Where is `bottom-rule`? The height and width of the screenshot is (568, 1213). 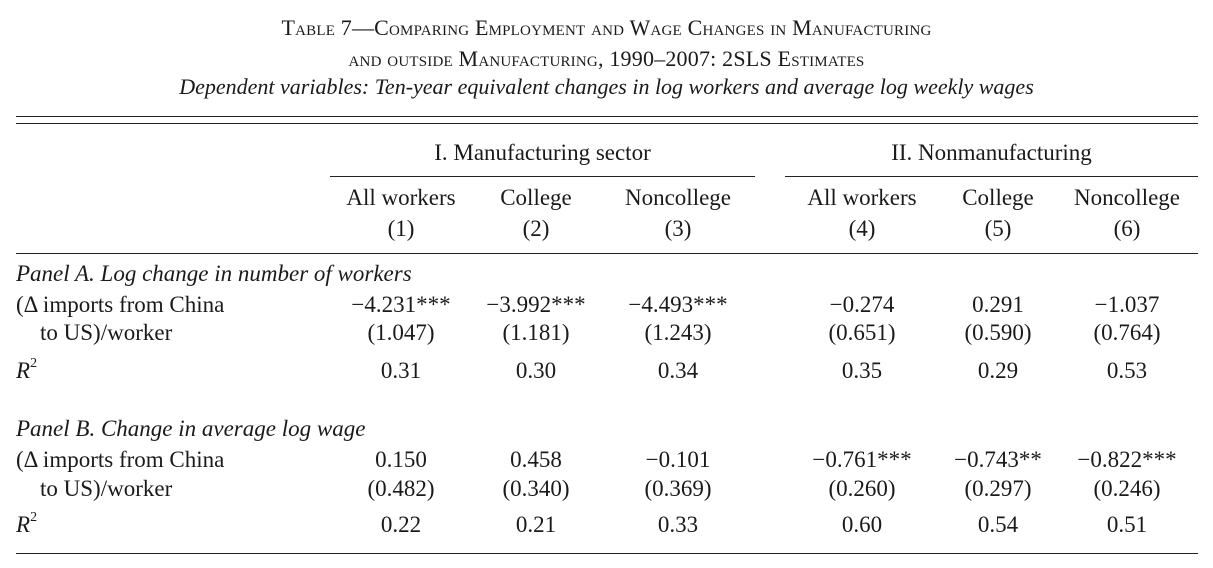
bottom-rule is located at coordinates (607, 553).